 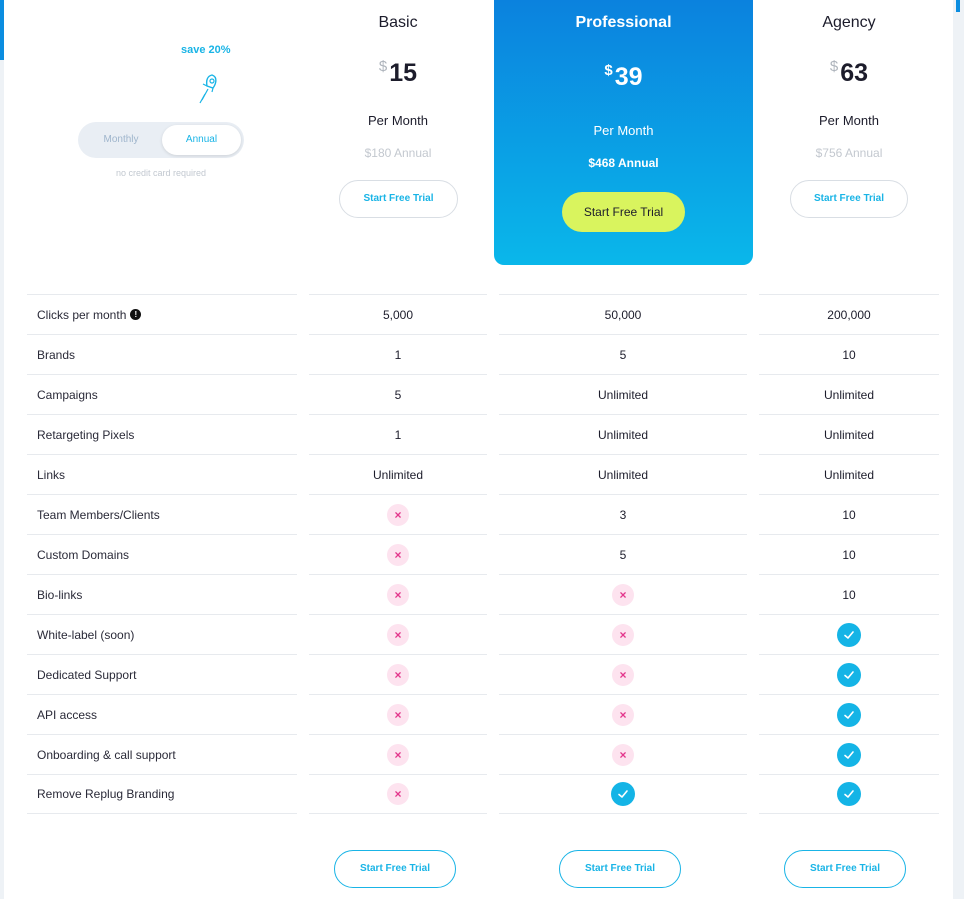 I want to click on basic-start-trial-button: Start Free Trial, so click(x=398, y=199).